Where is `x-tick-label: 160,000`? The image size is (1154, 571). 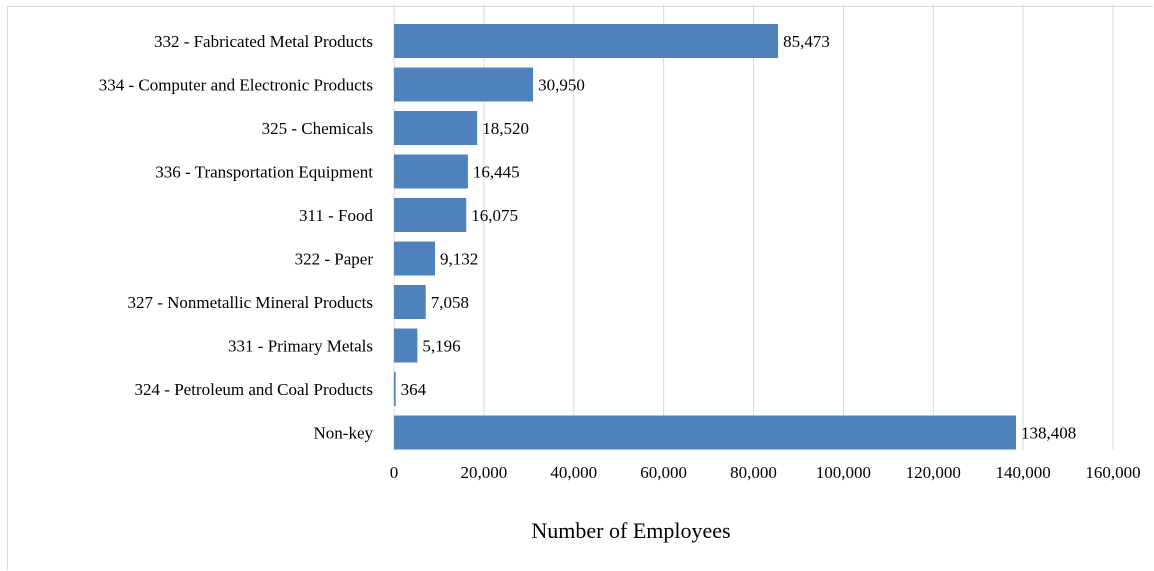 x-tick-label: 160,000 is located at coordinates (1112, 472).